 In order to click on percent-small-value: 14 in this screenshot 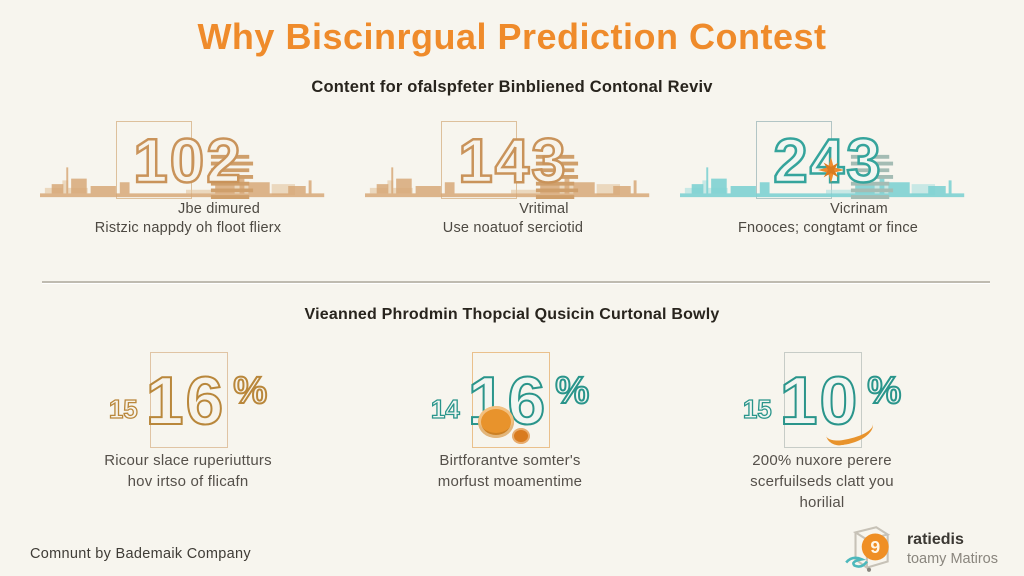, I will do `click(445, 408)`.